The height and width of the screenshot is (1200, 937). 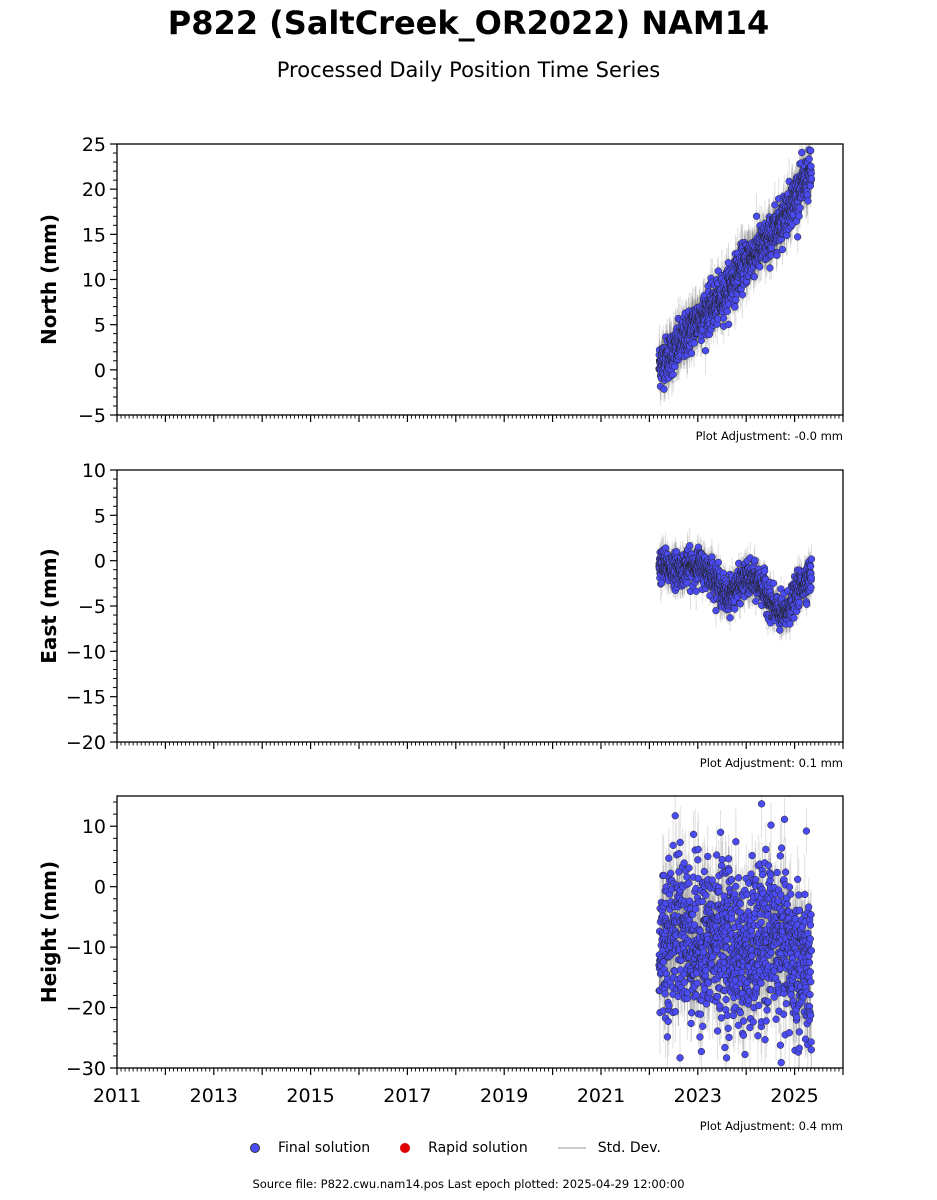 What do you see at coordinates (735, 275) in the screenshot?
I see `panel-0-data` at bounding box center [735, 275].